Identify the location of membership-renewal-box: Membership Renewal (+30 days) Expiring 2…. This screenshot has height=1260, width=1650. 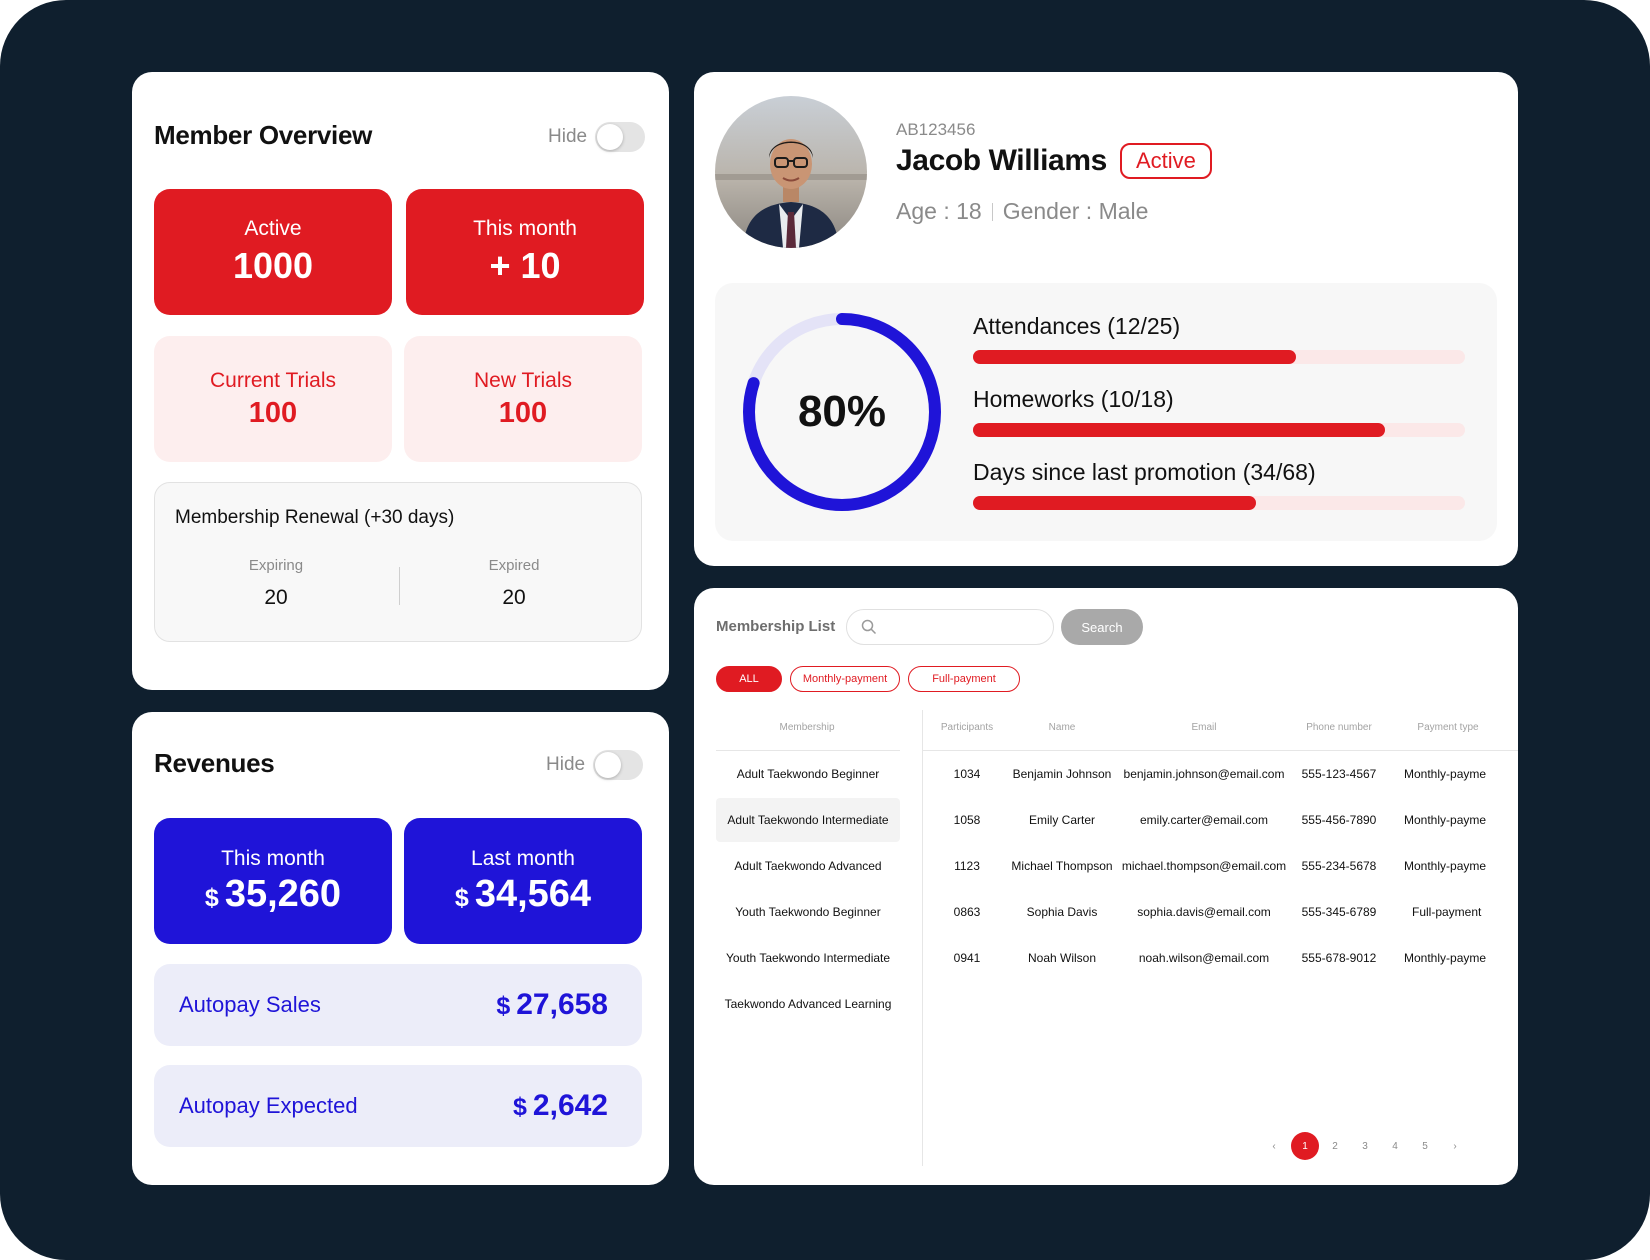
(398, 562).